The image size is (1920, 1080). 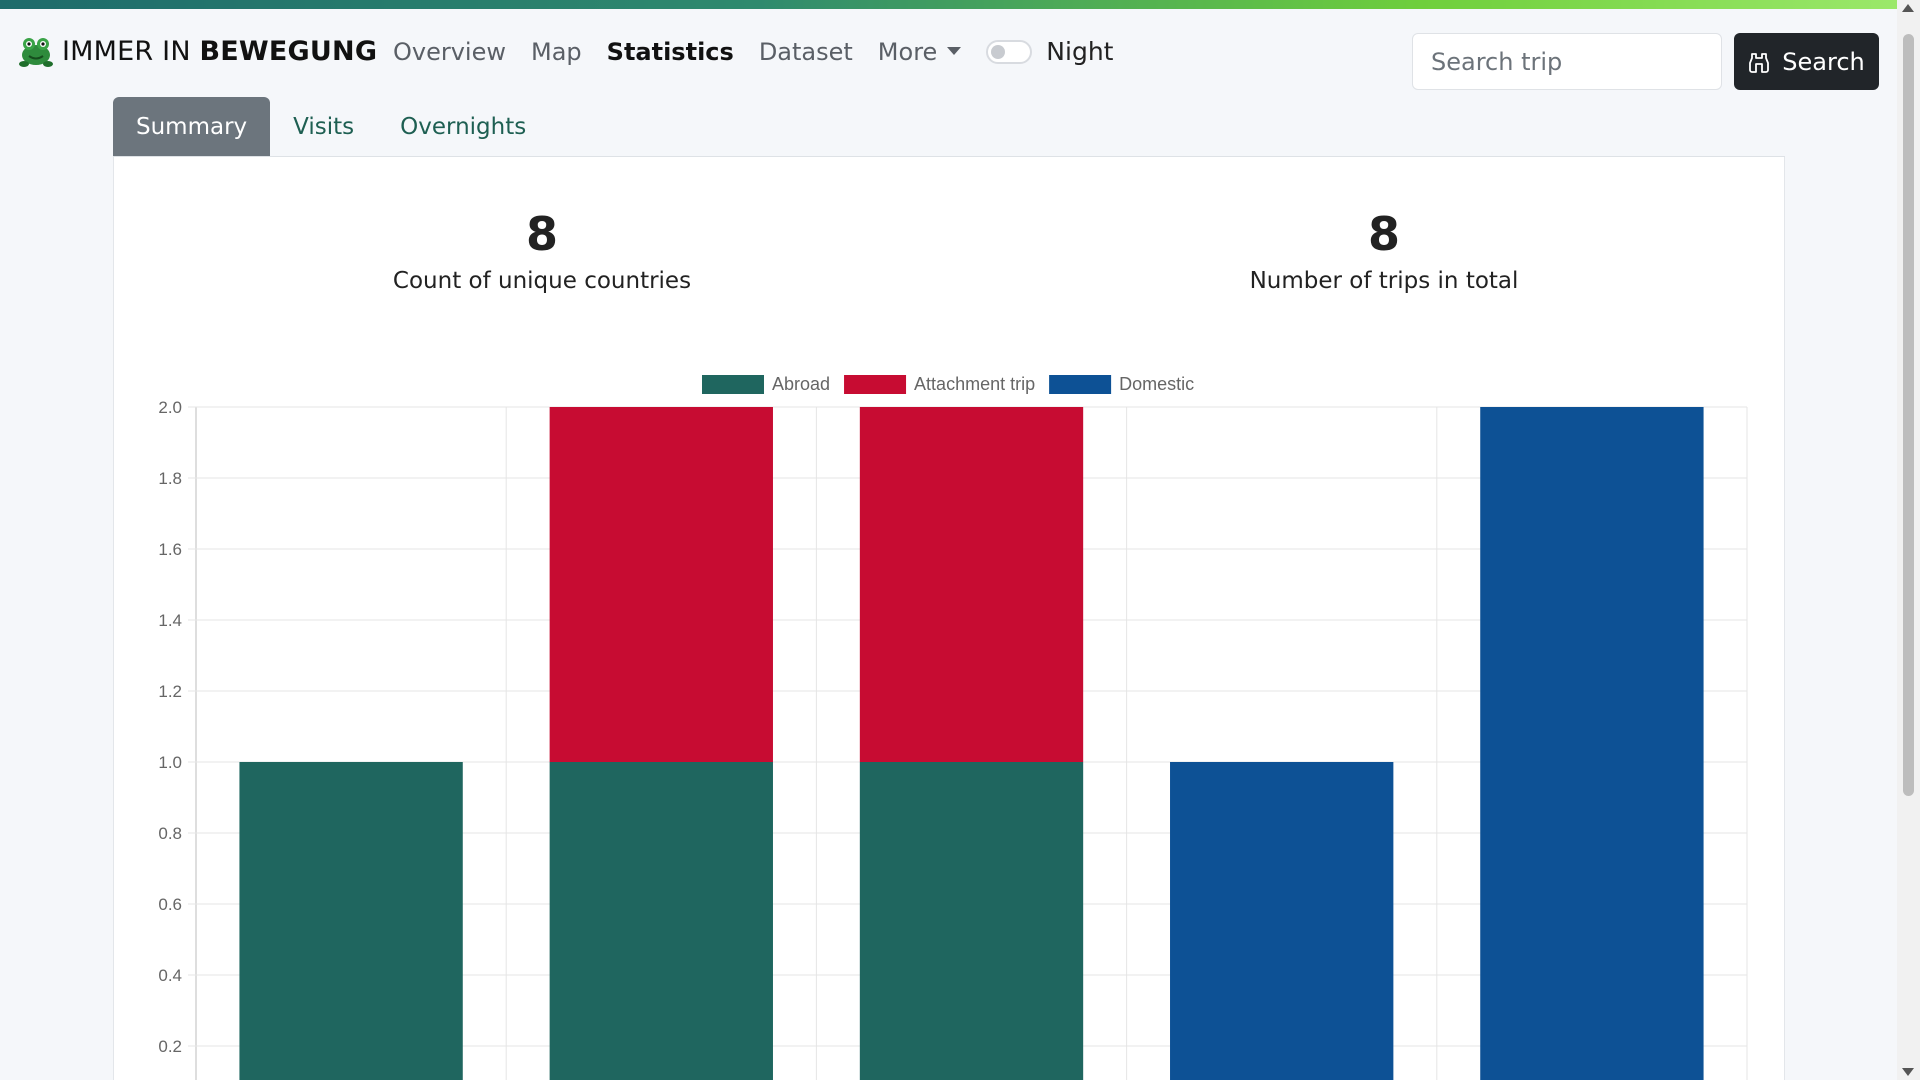 I want to click on scroll-thumb, so click(x=1908, y=415).